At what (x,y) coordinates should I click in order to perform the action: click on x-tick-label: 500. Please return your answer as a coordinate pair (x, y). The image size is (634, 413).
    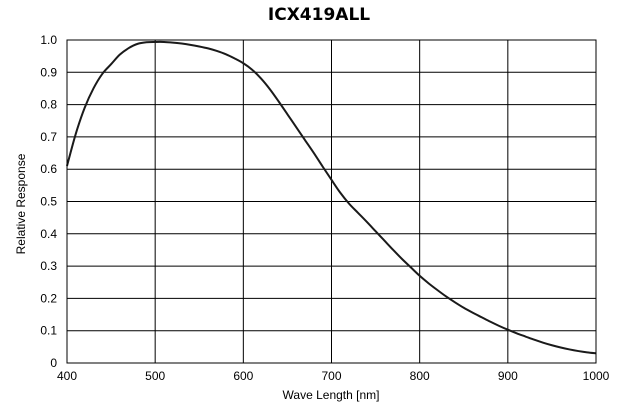
    Looking at the image, I should click on (155, 376).